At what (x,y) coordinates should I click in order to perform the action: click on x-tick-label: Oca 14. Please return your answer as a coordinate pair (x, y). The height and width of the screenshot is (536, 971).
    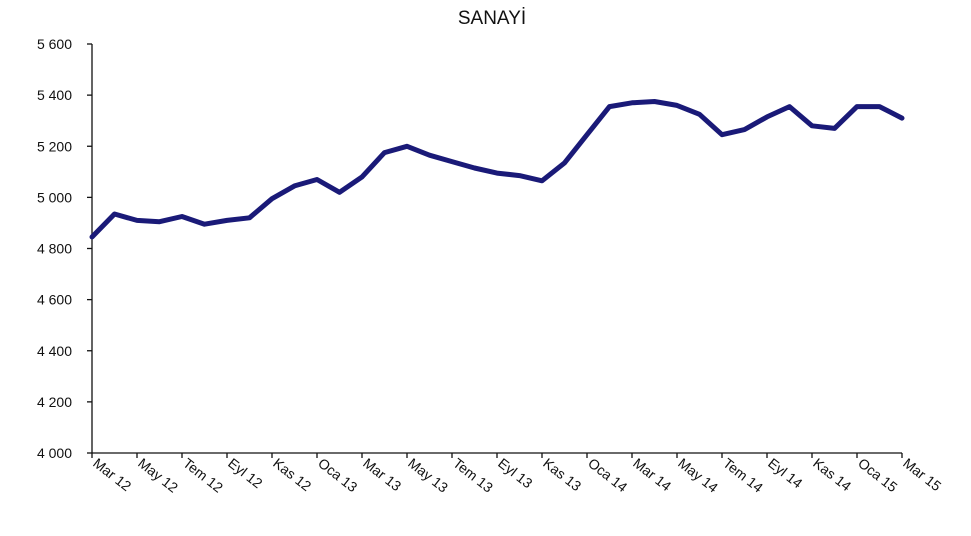
    Looking at the image, I should click on (608, 475).